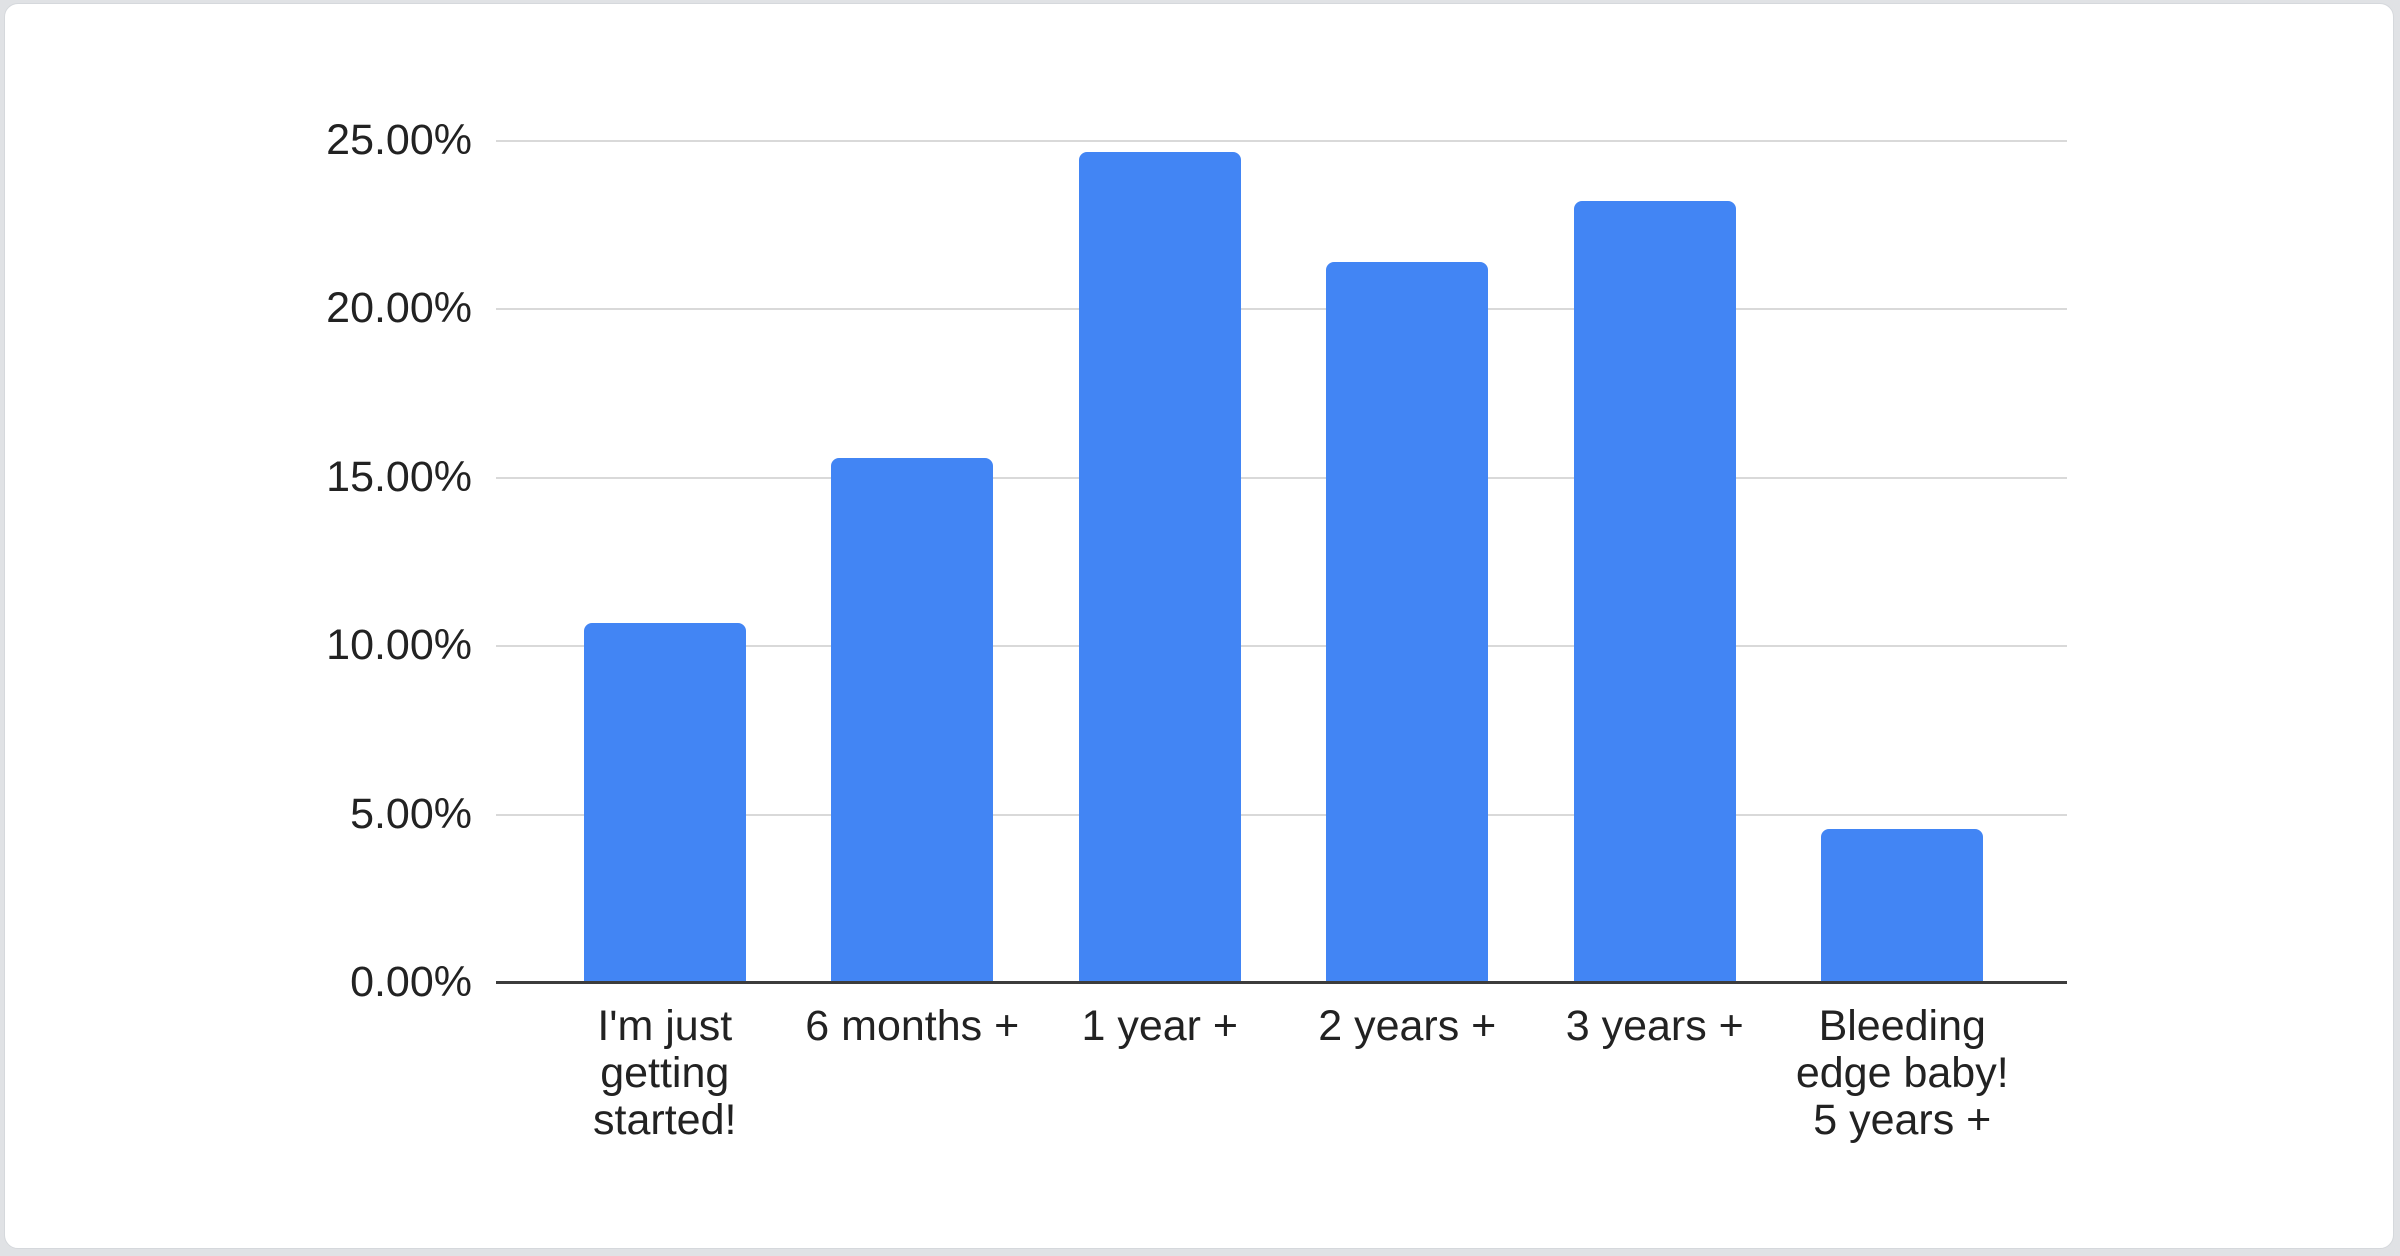  What do you see at coordinates (1902, 905) in the screenshot?
I see `bar-Bleeding edge baby! 5 years +` at bounding box center [1902, 905].